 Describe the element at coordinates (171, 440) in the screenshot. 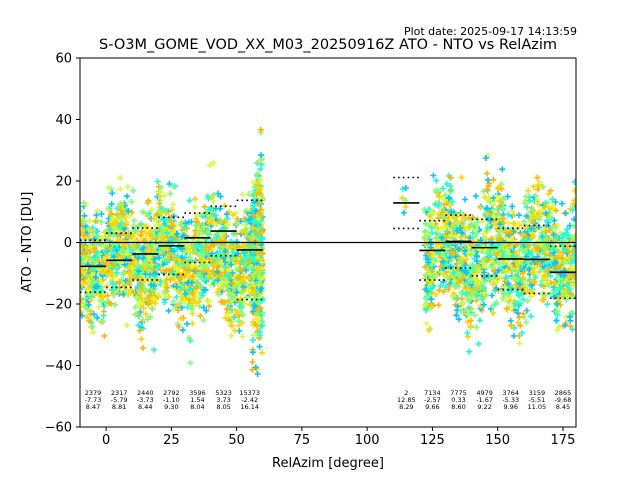

I see `x-tick-label: 25` at that location.